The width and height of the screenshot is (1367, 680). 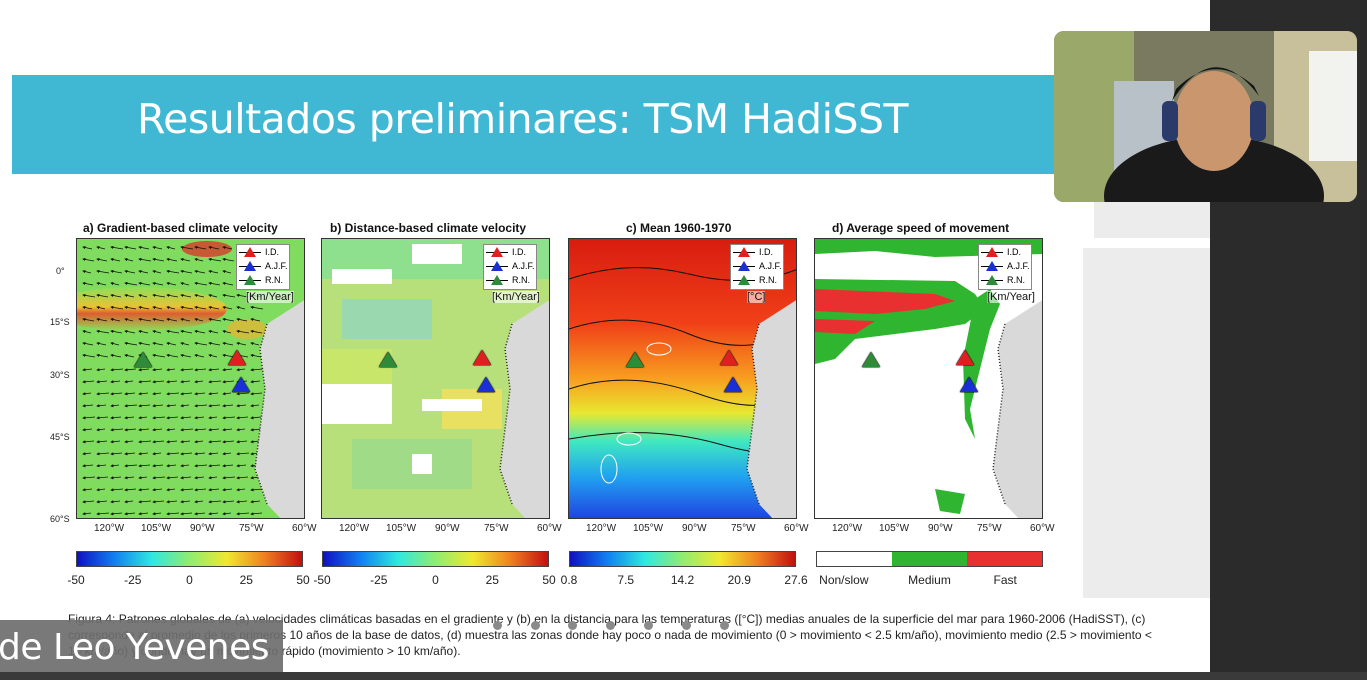 I want to click on side-panel-top, so click(x=1152, y=220).